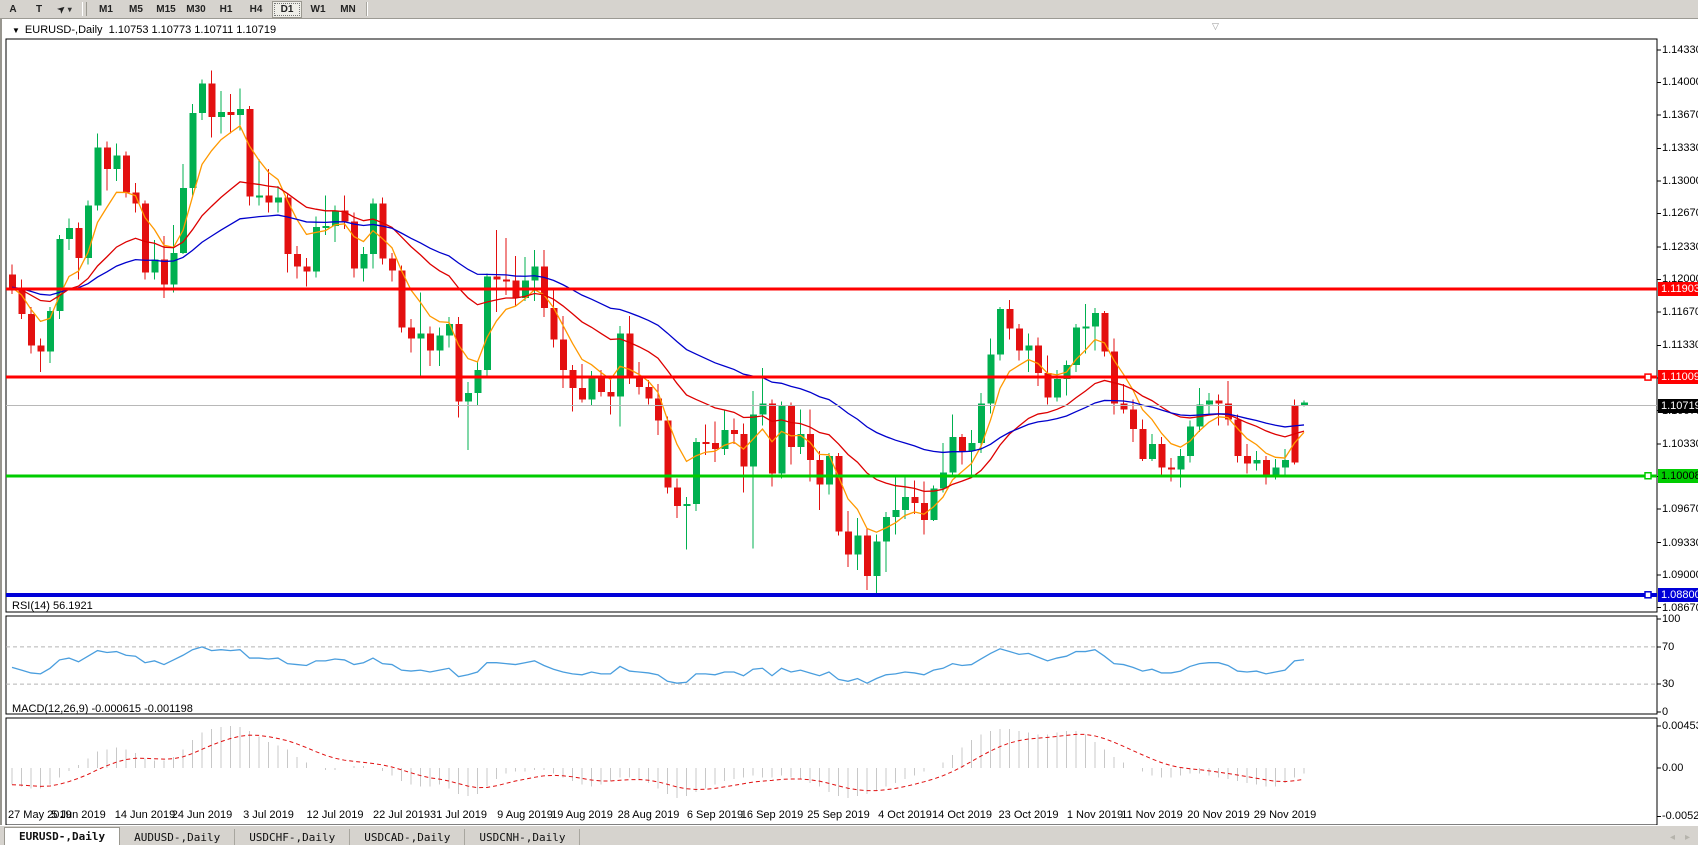 Image resolution: width=1698 pixels, height=845 pixels. Describe the element at coordinates (256, 9) in the screenshot. I see `timeframe-button-h4: H4` at that location.